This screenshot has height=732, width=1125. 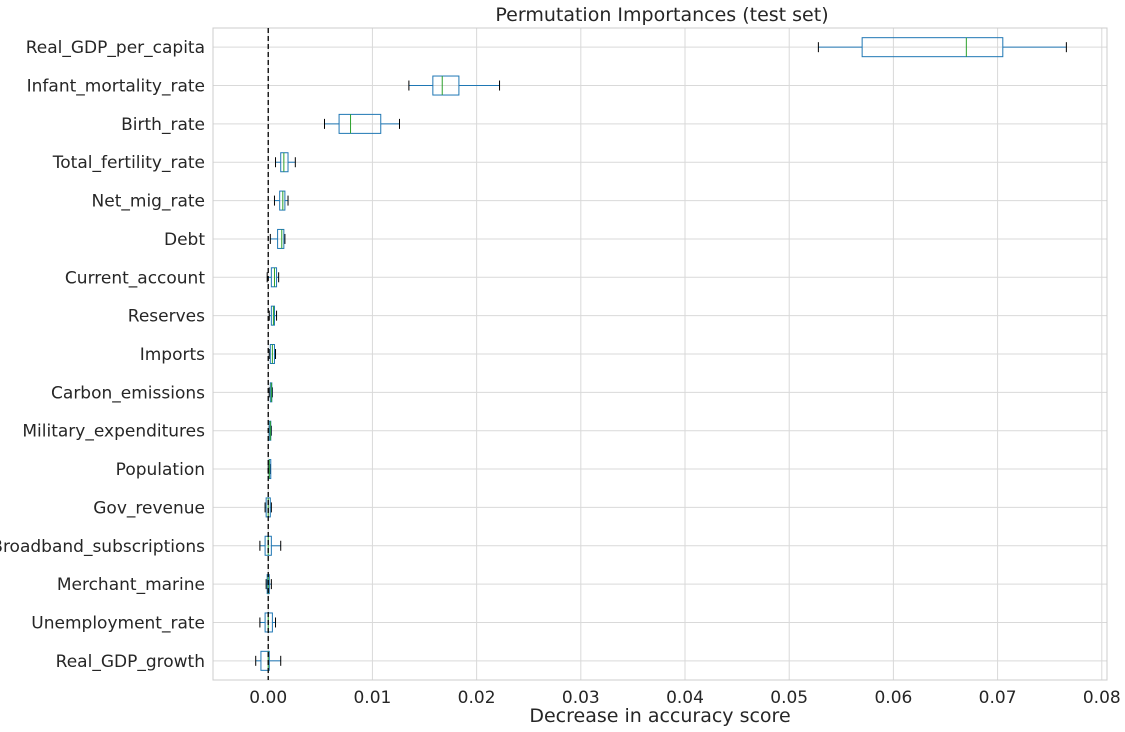 What do you see at coordinates (270, 392) in the screenshot?
I see `box-carbon-emissions` at bounding box center [270, 392].